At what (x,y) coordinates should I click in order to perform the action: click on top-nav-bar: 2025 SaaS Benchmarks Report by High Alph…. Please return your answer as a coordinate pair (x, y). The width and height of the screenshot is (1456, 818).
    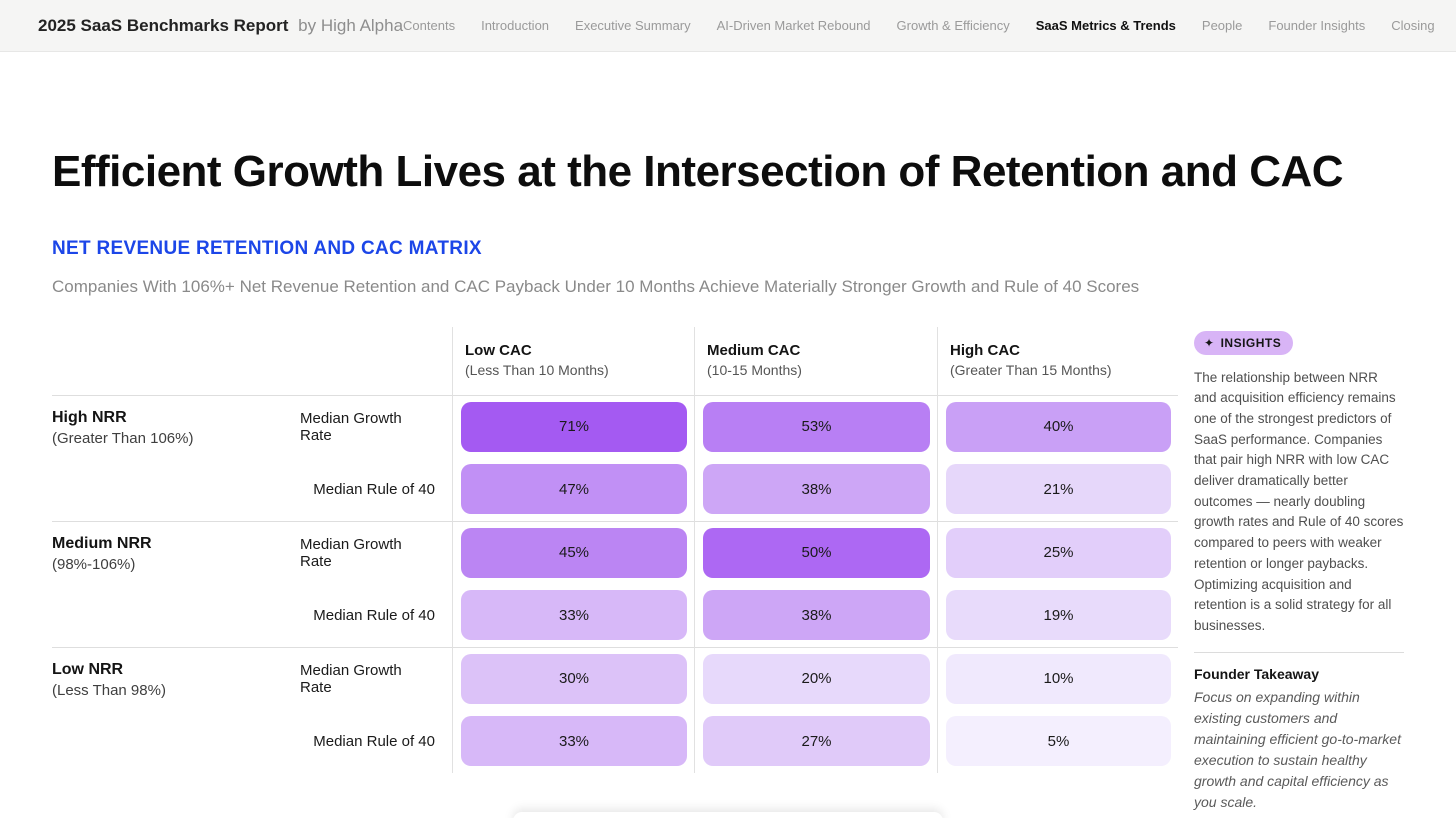
    Looking at the image, I should click on (728, 26).